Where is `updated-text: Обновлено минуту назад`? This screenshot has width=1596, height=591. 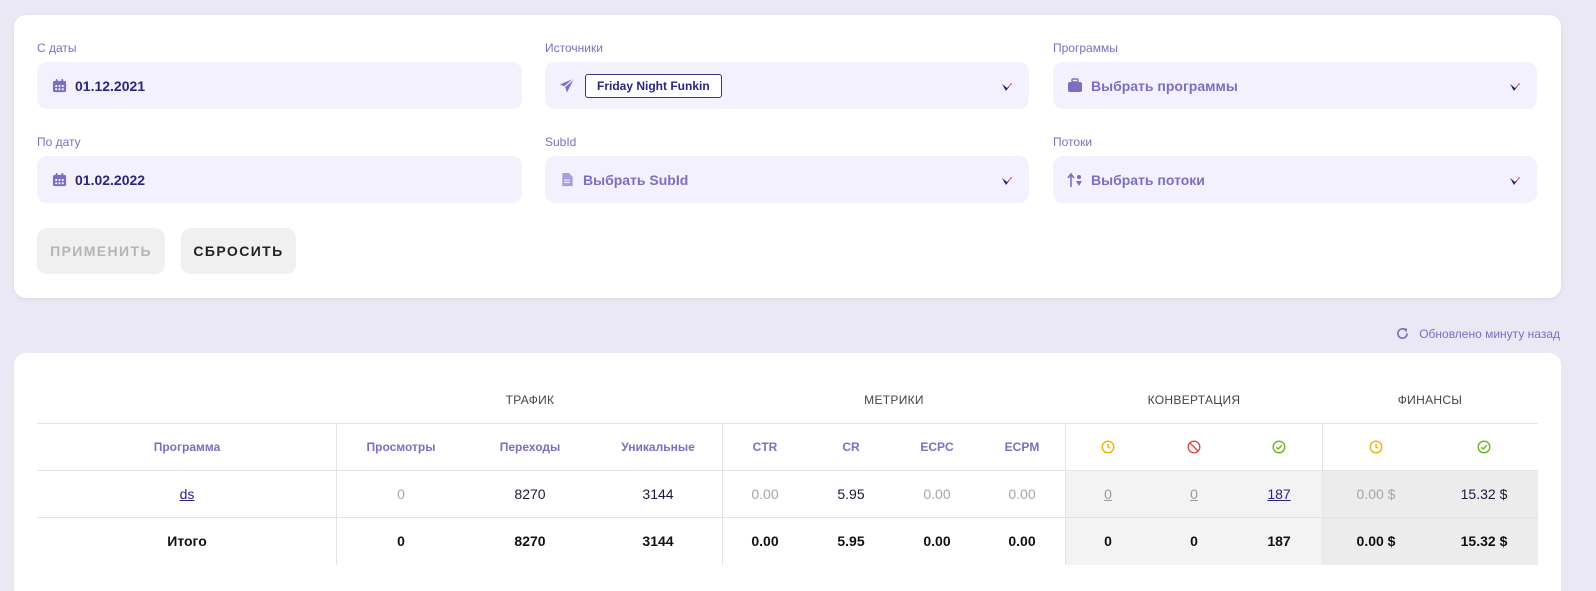
updated-text: Обновлено минуту назад is located at coordinates (1489, 334).